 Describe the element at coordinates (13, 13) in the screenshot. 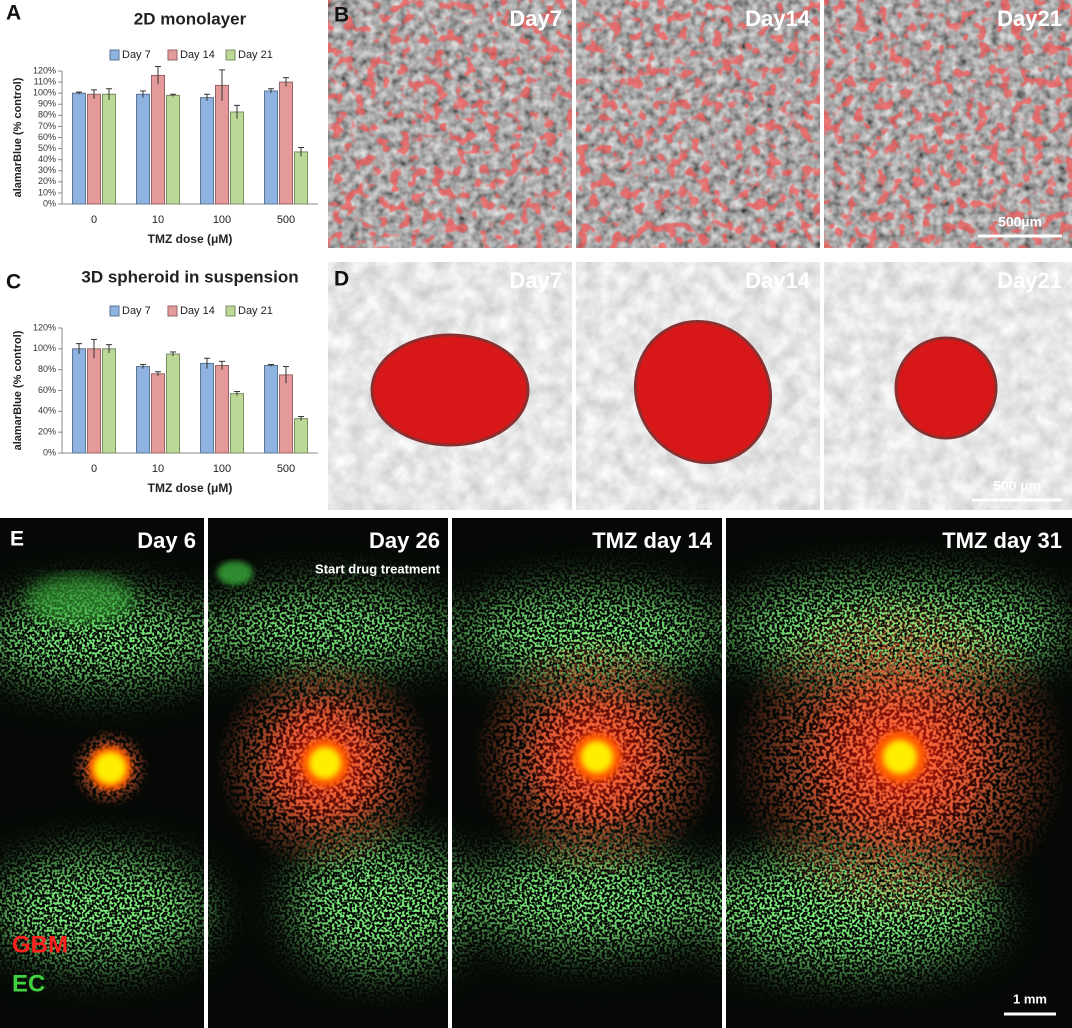

I see `panel-label: A` at that location.